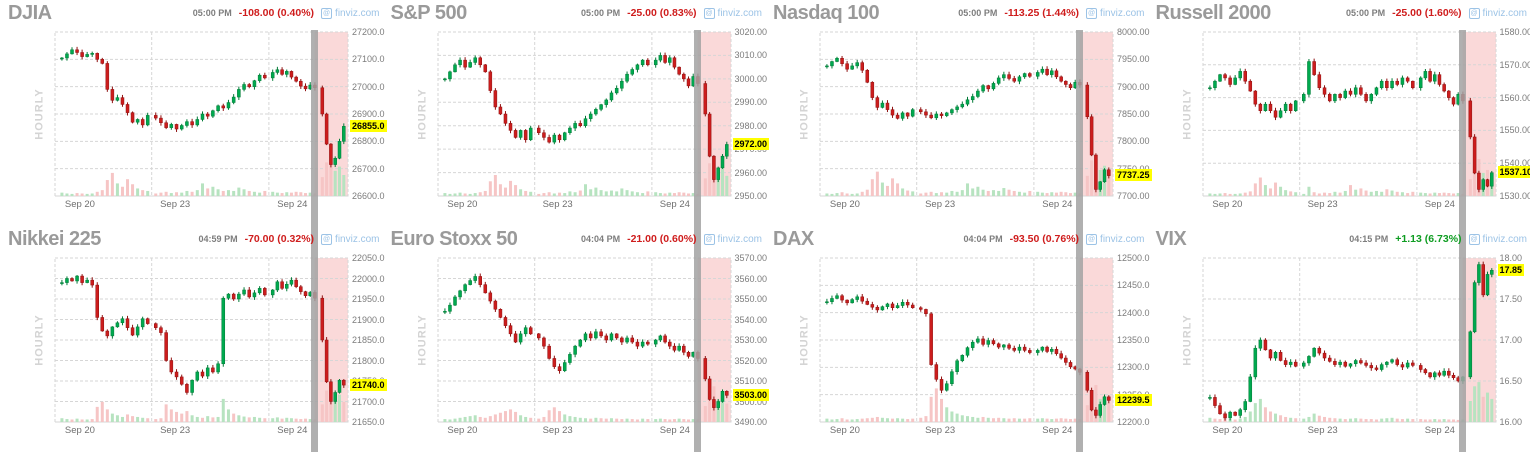 This screenshot has width=1530, height=452. What do you see at coordinates (1133, 86) in the screenshot?
I see `y-tick-label: 7900.00` at bounding box center [1133, 86].